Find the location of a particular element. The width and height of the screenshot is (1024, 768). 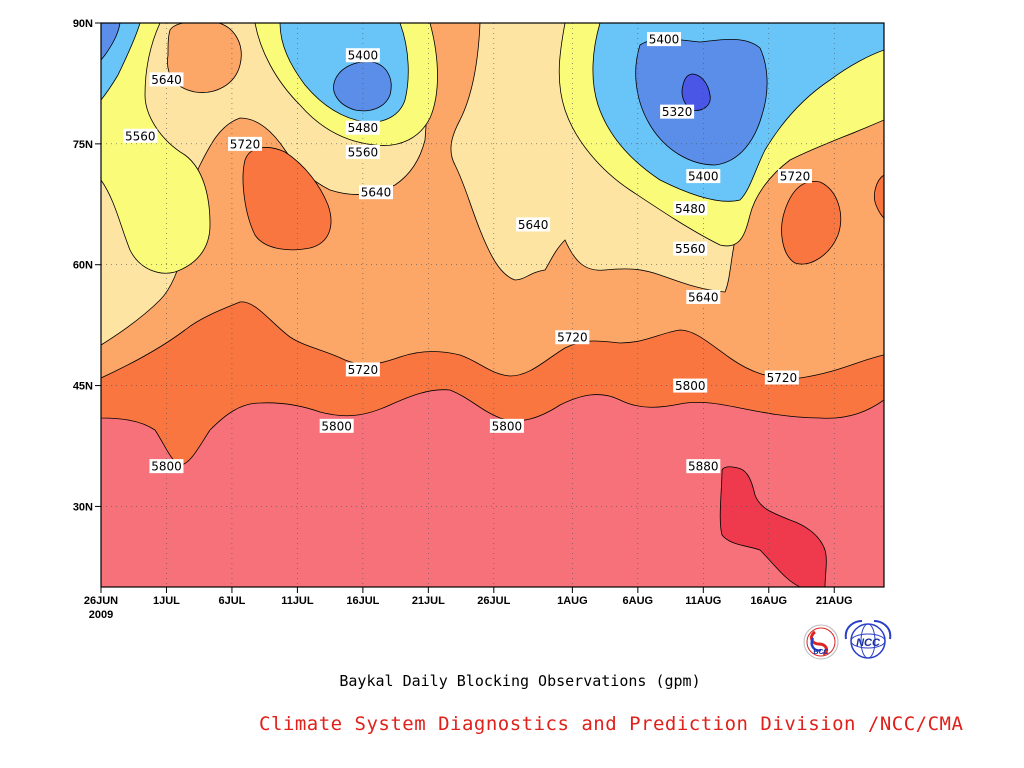

contour-label: 5880 is located at coordinates (703, 466).